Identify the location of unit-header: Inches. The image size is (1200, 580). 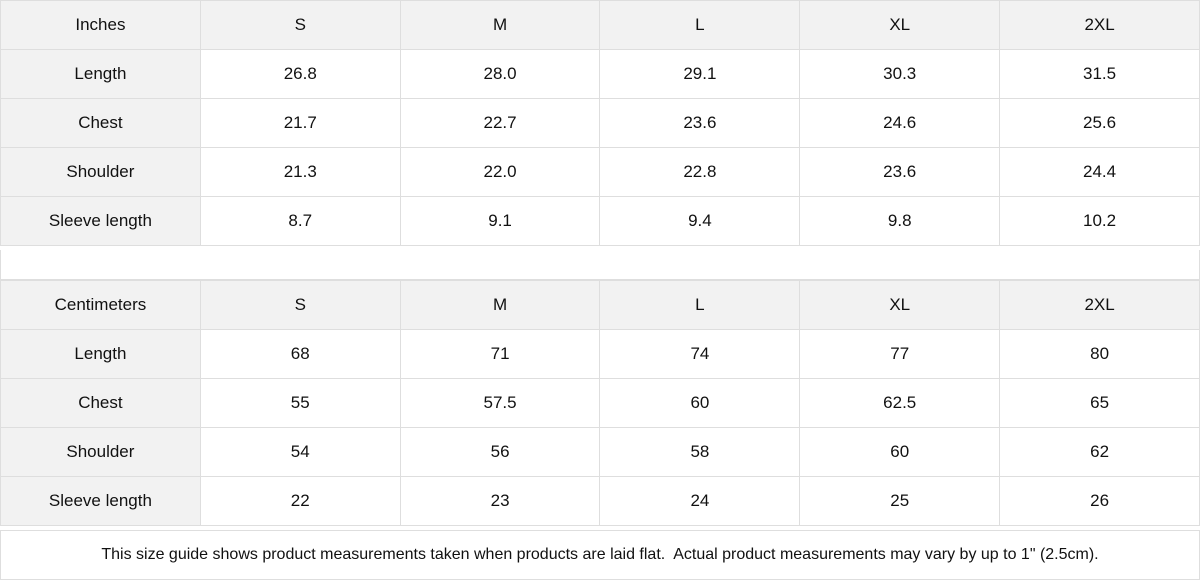
(100, 25).